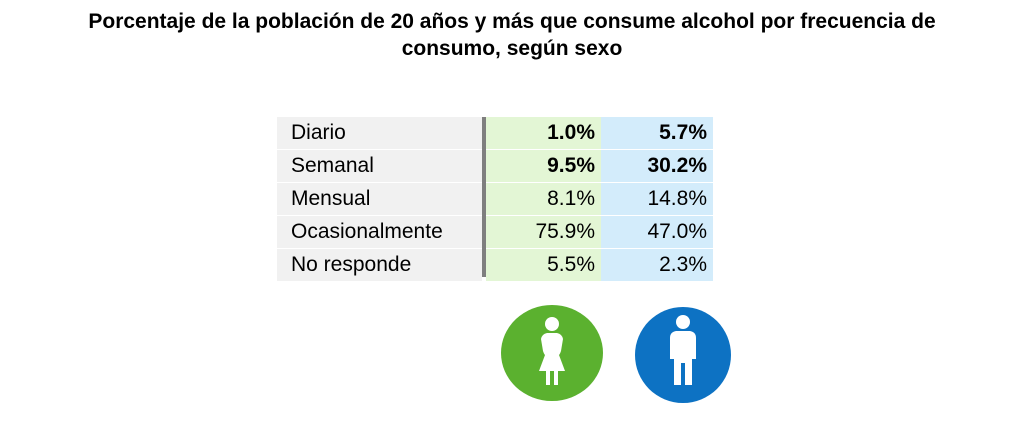 The height and width of the screenshot is (437, 1024). I want to click on row-label: Diario, so click(379, 133).